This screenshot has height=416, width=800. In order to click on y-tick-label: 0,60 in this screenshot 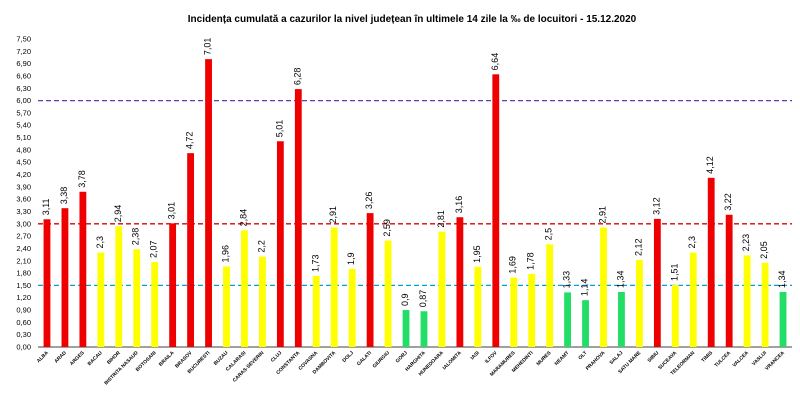, I will do `click(23, 322)`.